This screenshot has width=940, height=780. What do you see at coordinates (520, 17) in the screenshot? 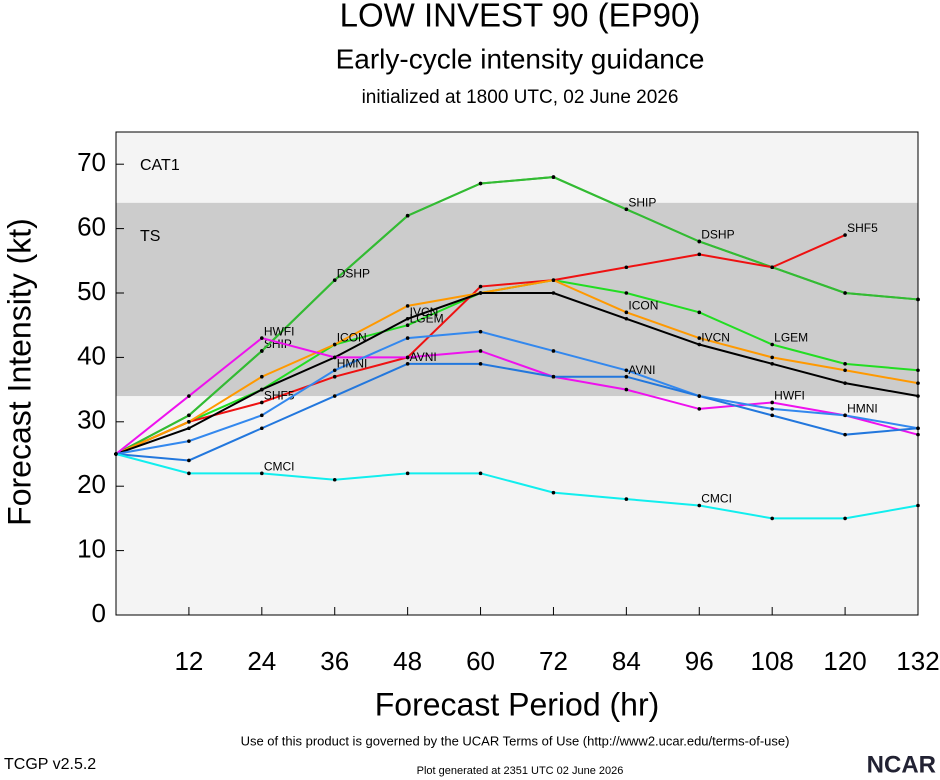
I see `chart-title: LOW INVEST 90 (EP90)` at bounding box center [520, 17].